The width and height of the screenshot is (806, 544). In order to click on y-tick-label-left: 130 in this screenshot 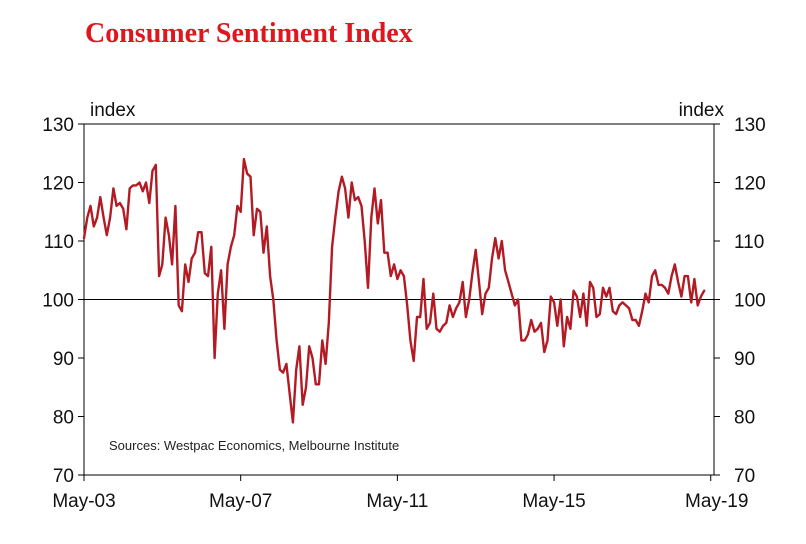, I will do `click(58, 125)`.